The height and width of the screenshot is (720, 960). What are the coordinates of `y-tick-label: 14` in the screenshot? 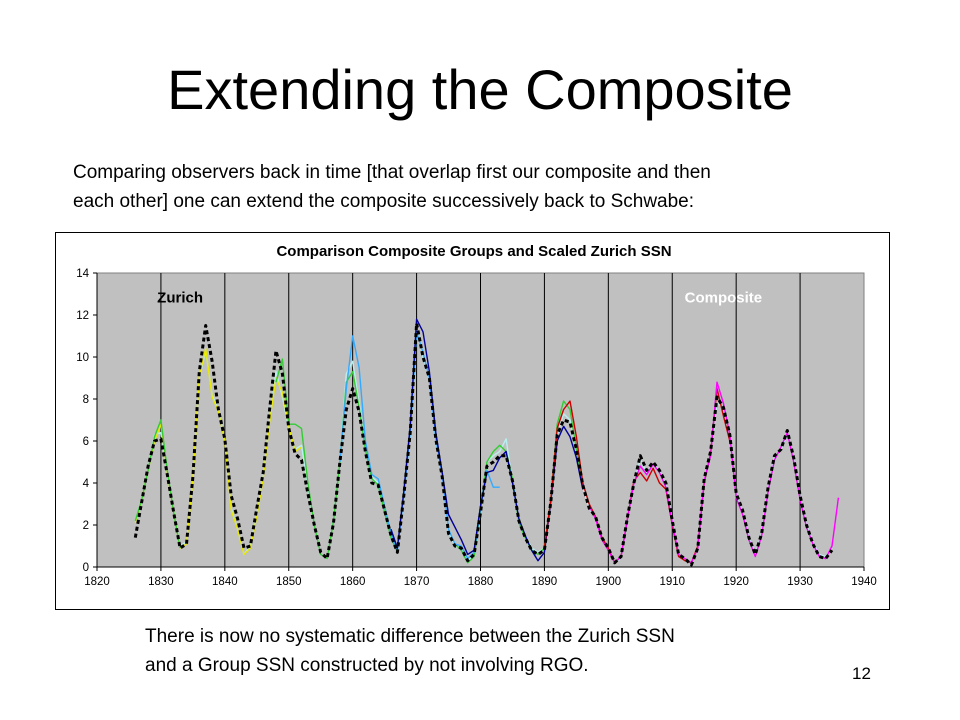 It's located at (82, 274).